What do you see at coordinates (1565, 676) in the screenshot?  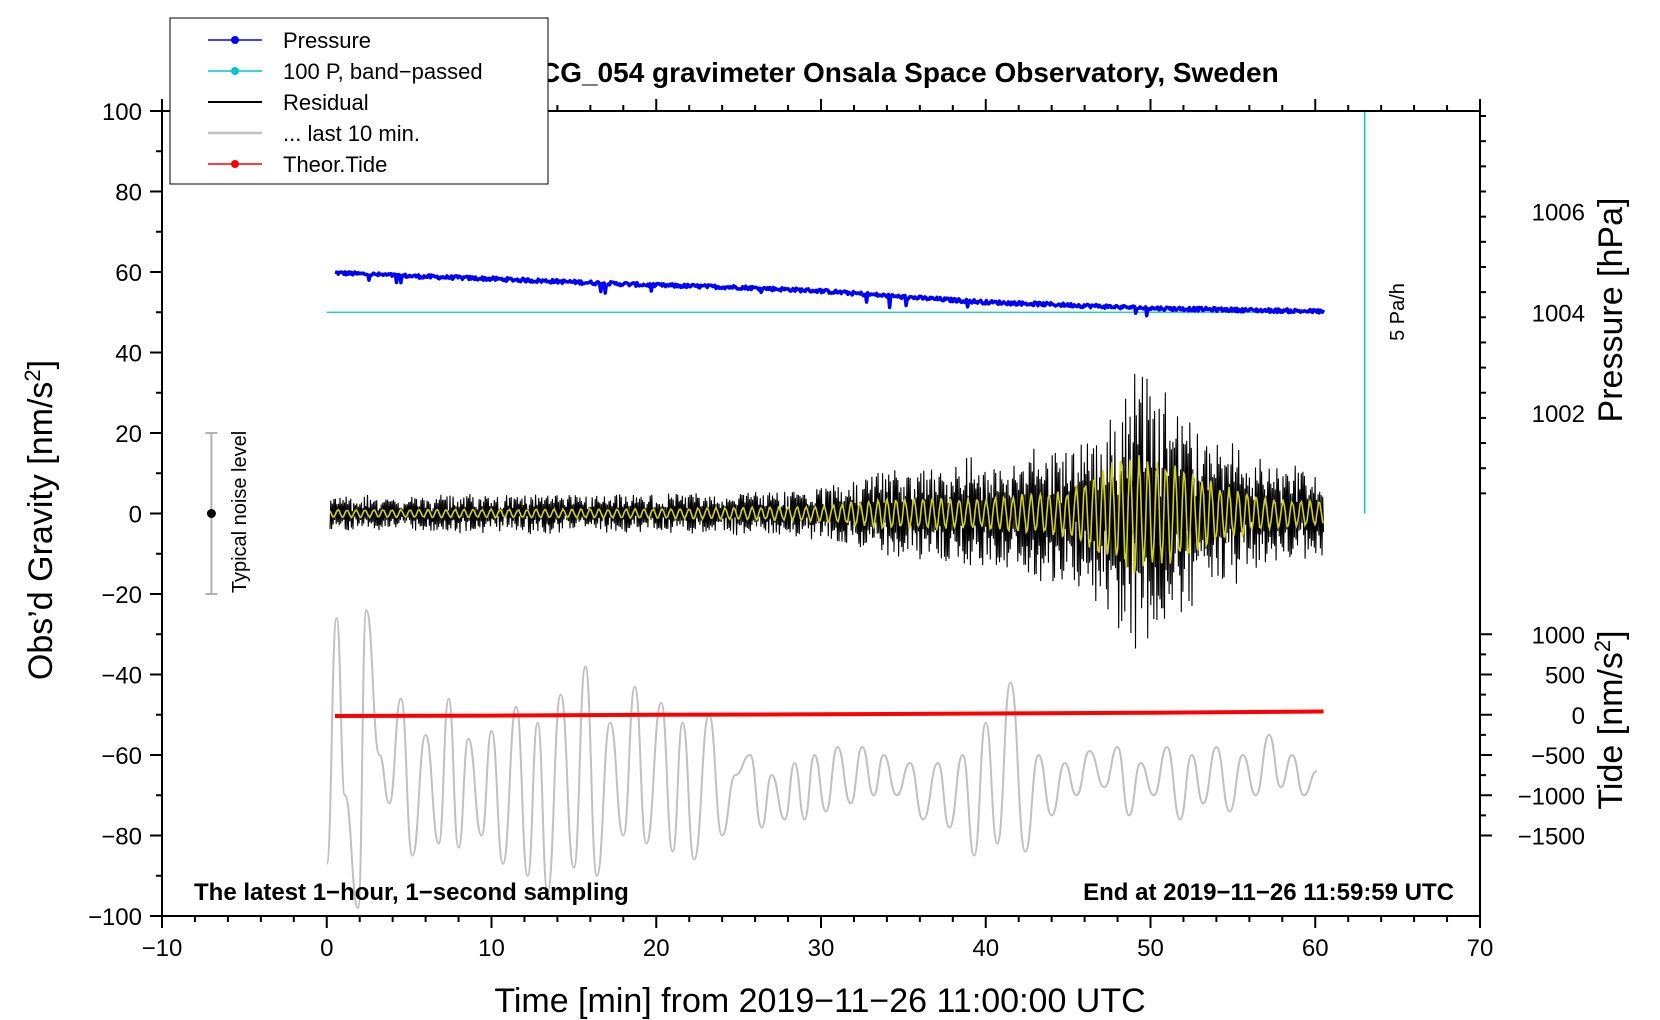 I see `tide-axis-tick-label: 500` at bounding box center [1565, 676].